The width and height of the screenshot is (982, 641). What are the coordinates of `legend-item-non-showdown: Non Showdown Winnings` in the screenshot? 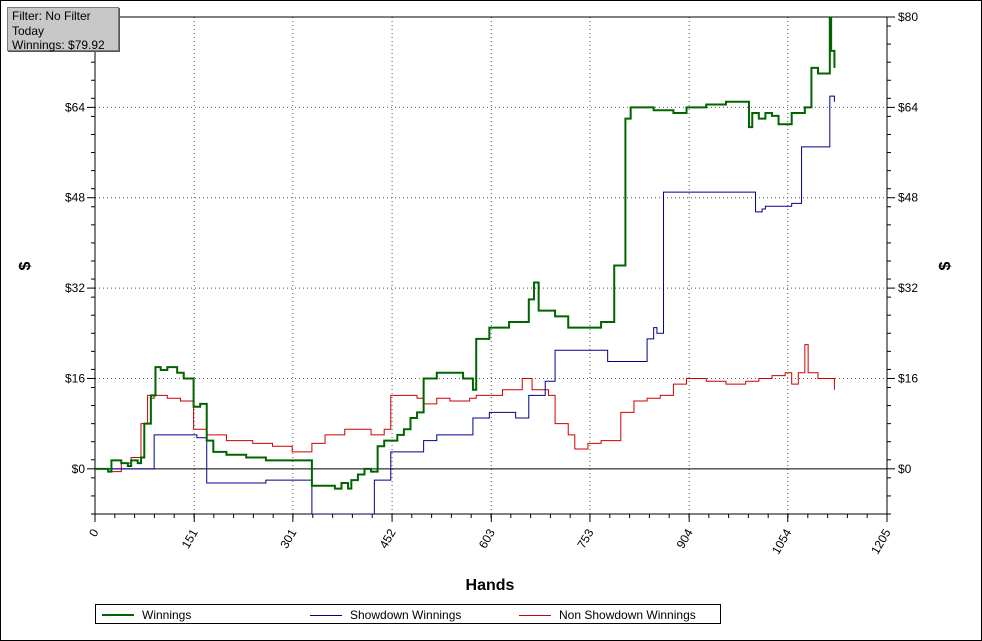 It's located at (607, 615).